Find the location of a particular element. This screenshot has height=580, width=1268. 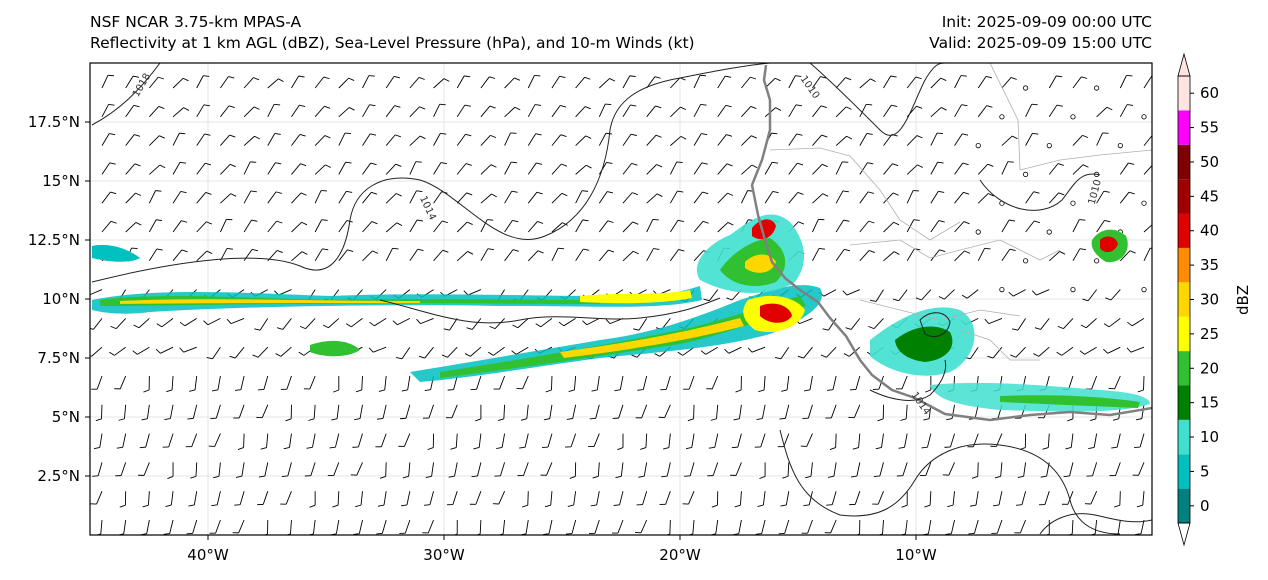

wind-barb-calm is located at coordinates (1002, 117).